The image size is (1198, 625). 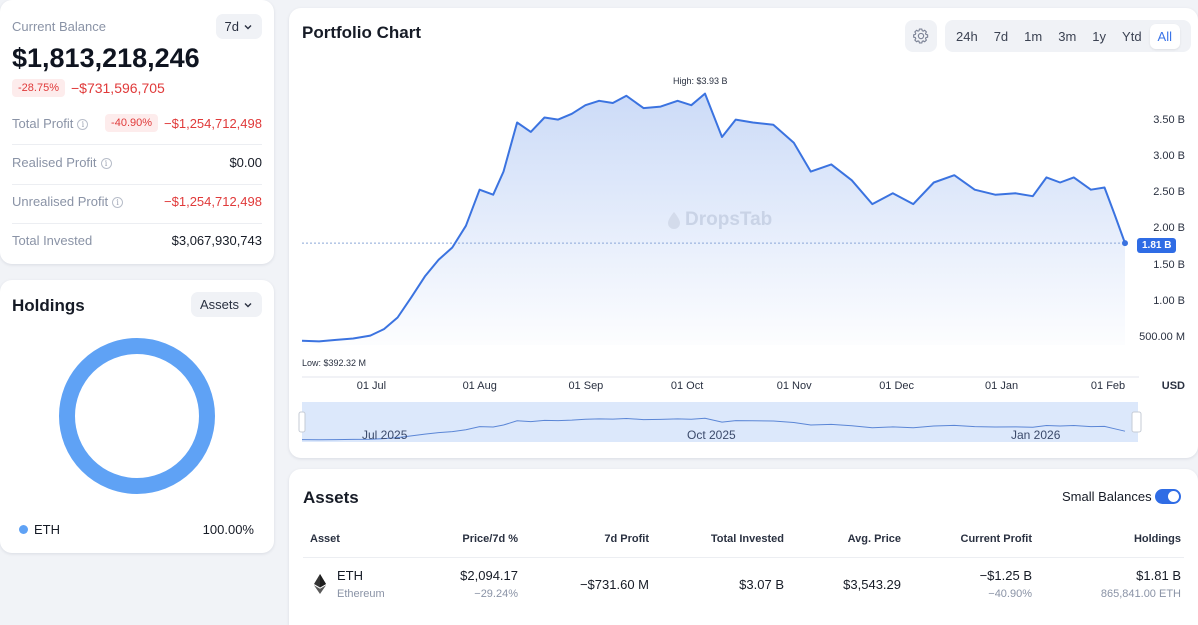 I want to click on chart-title: Portfolio Chart, so click(x=361, y=32).